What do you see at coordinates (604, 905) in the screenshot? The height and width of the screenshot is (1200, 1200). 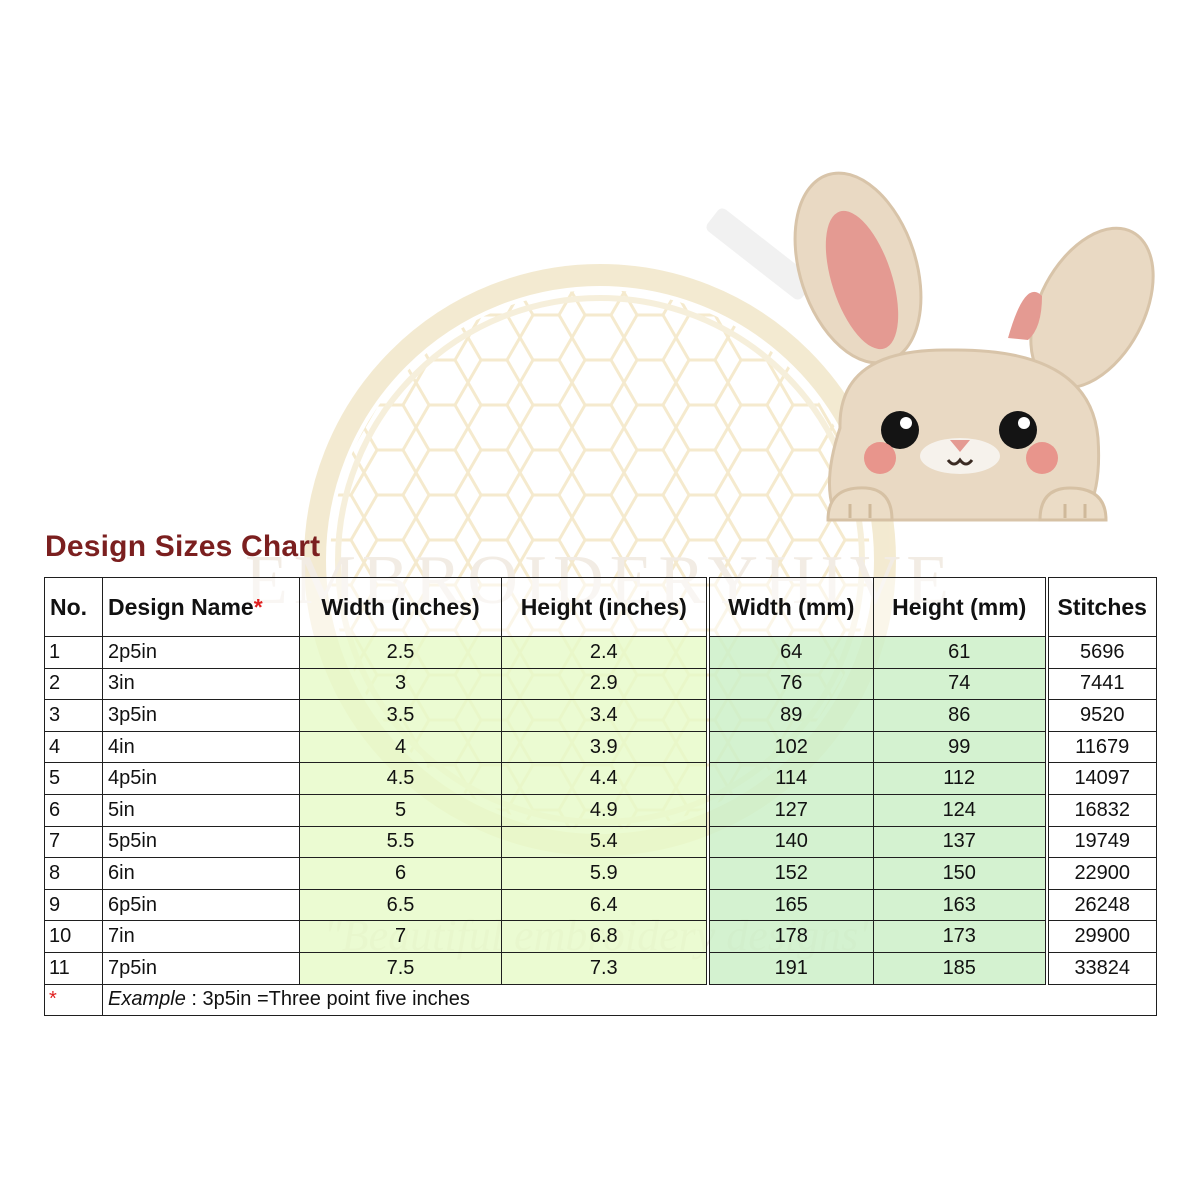 I see `cell-height-inches: 6.4` at bounding box center [604, 905].